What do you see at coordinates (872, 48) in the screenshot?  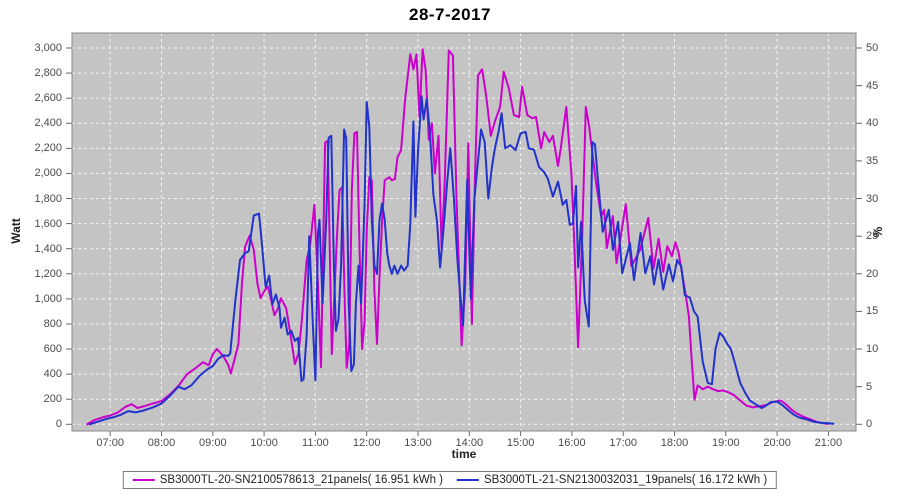 I see `right-axis-tick-50: 50` at bounding box center [872, 48].